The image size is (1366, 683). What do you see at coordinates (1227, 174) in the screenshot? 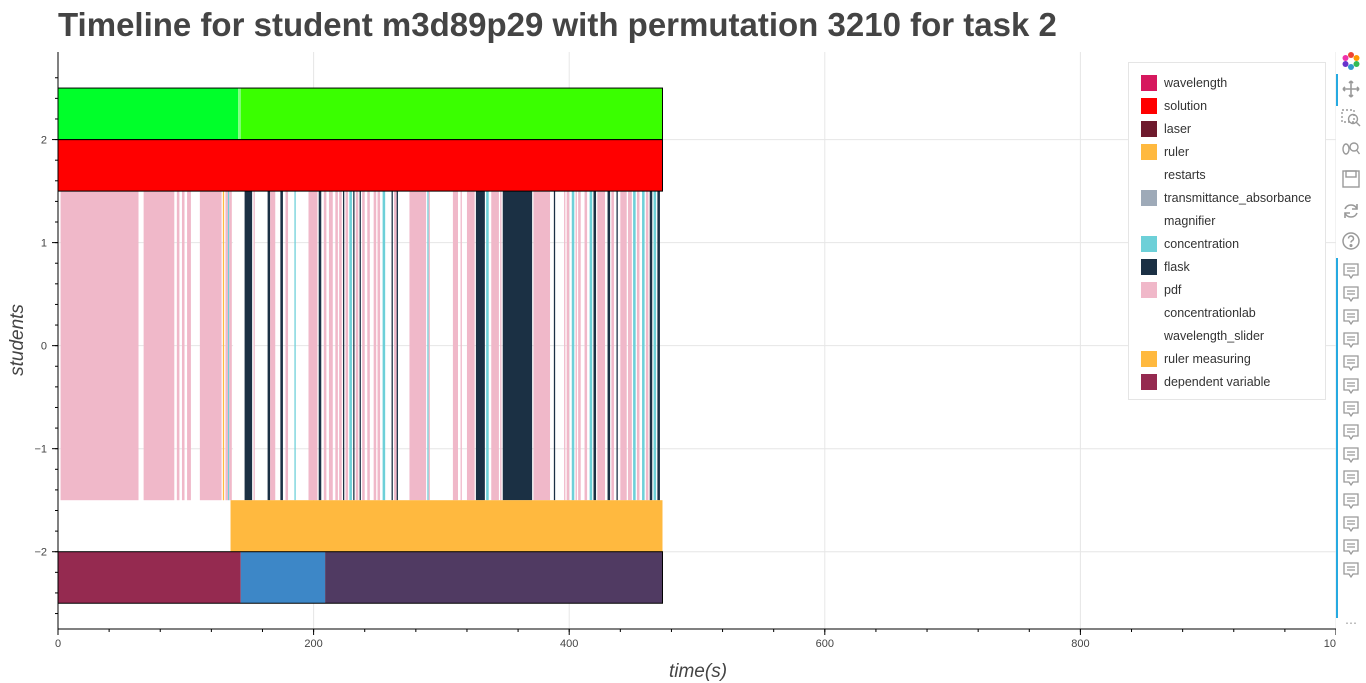
I see `legend-item: restarts` at bounding box center [1227, 174].